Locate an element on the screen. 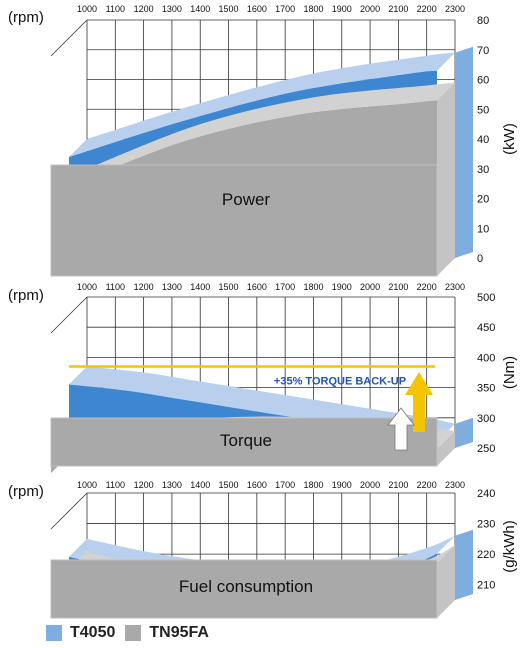 This screenshot has width=530, height=648. y-tick-label: 0 is located at coordinates (480, 259).